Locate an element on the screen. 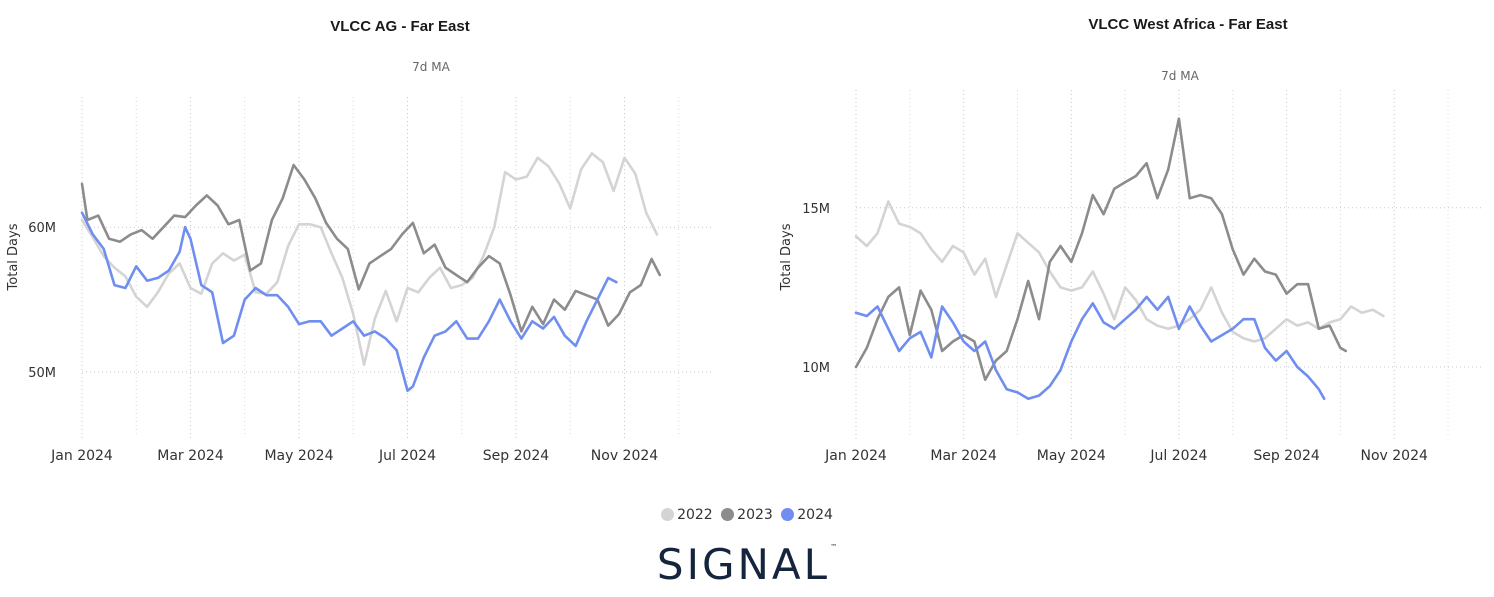 This screenshot has height=597, width=1494. legend: 2022 2023 2024 is located at coordinates (747, 515).